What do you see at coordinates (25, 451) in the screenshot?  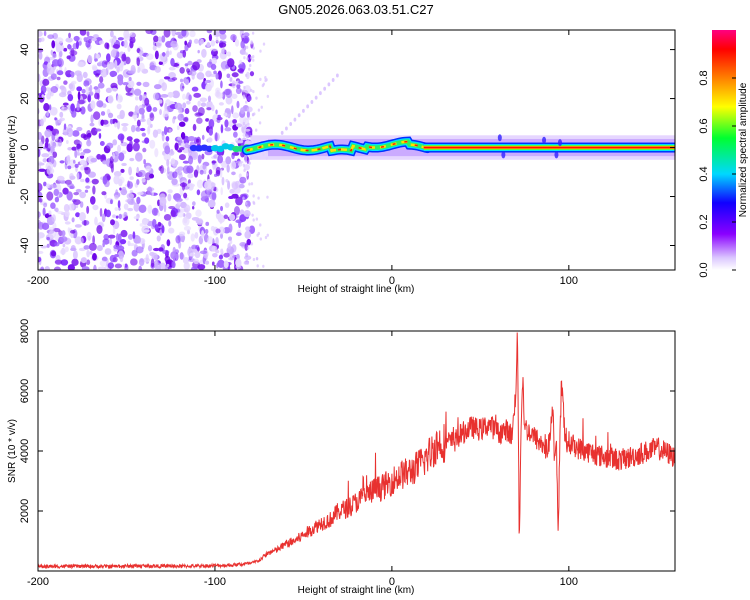 I see `snr-ytick-label: 4000` at bounding box center [25, 451].